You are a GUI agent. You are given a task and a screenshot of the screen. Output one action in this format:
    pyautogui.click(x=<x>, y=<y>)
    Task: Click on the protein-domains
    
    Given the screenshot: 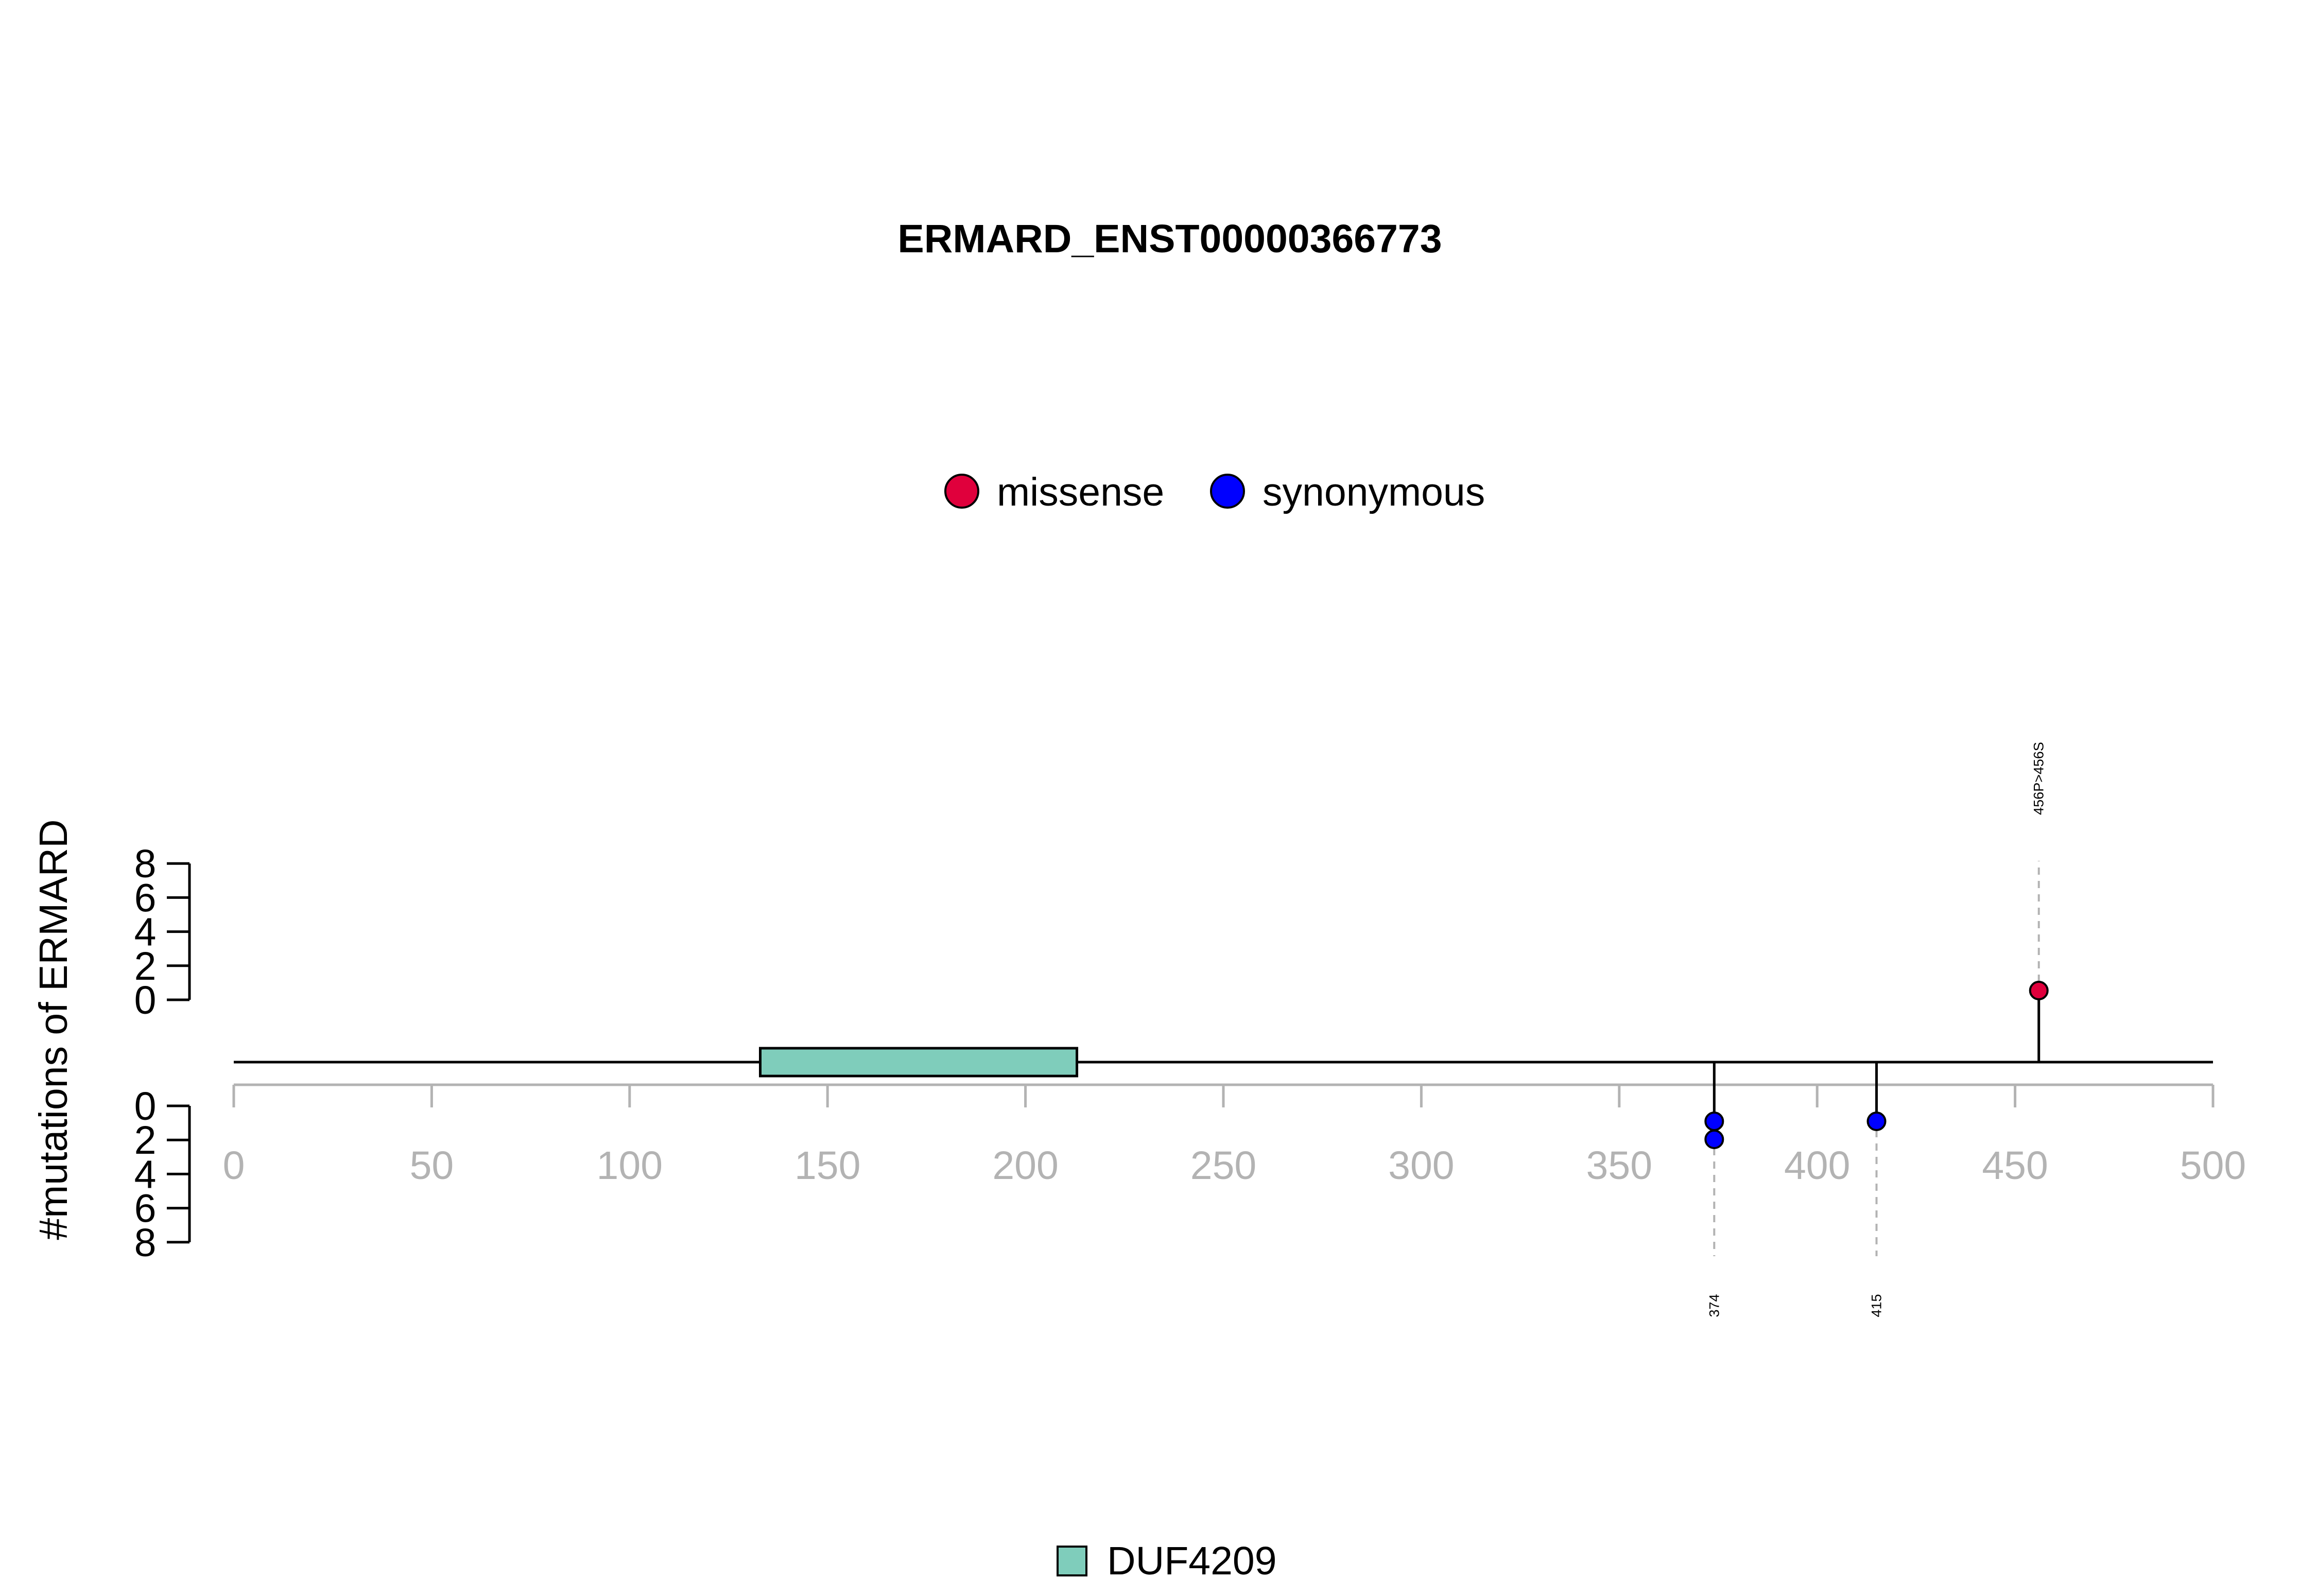 What is the action you would take?
    pyautogui.click(x=919, y=1062)
    